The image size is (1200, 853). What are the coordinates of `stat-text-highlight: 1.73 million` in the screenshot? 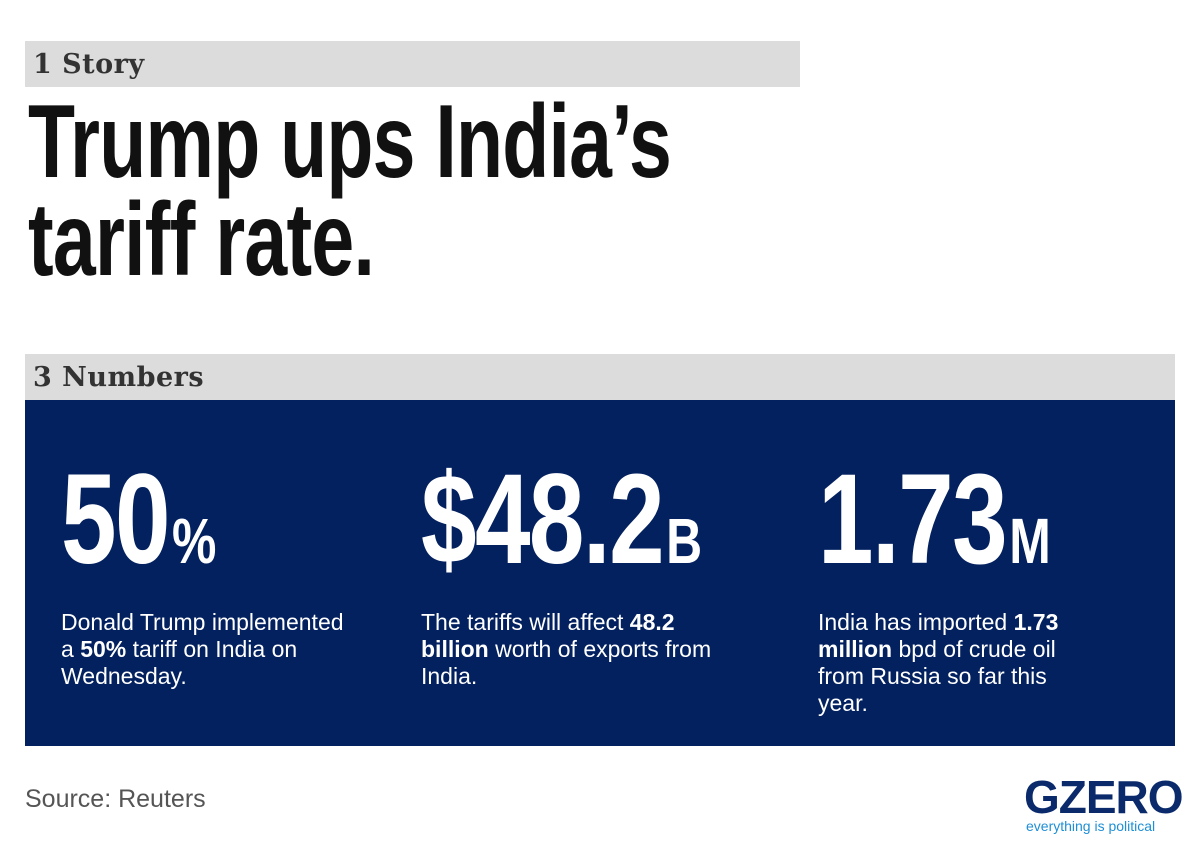 It's located at (938, 635).